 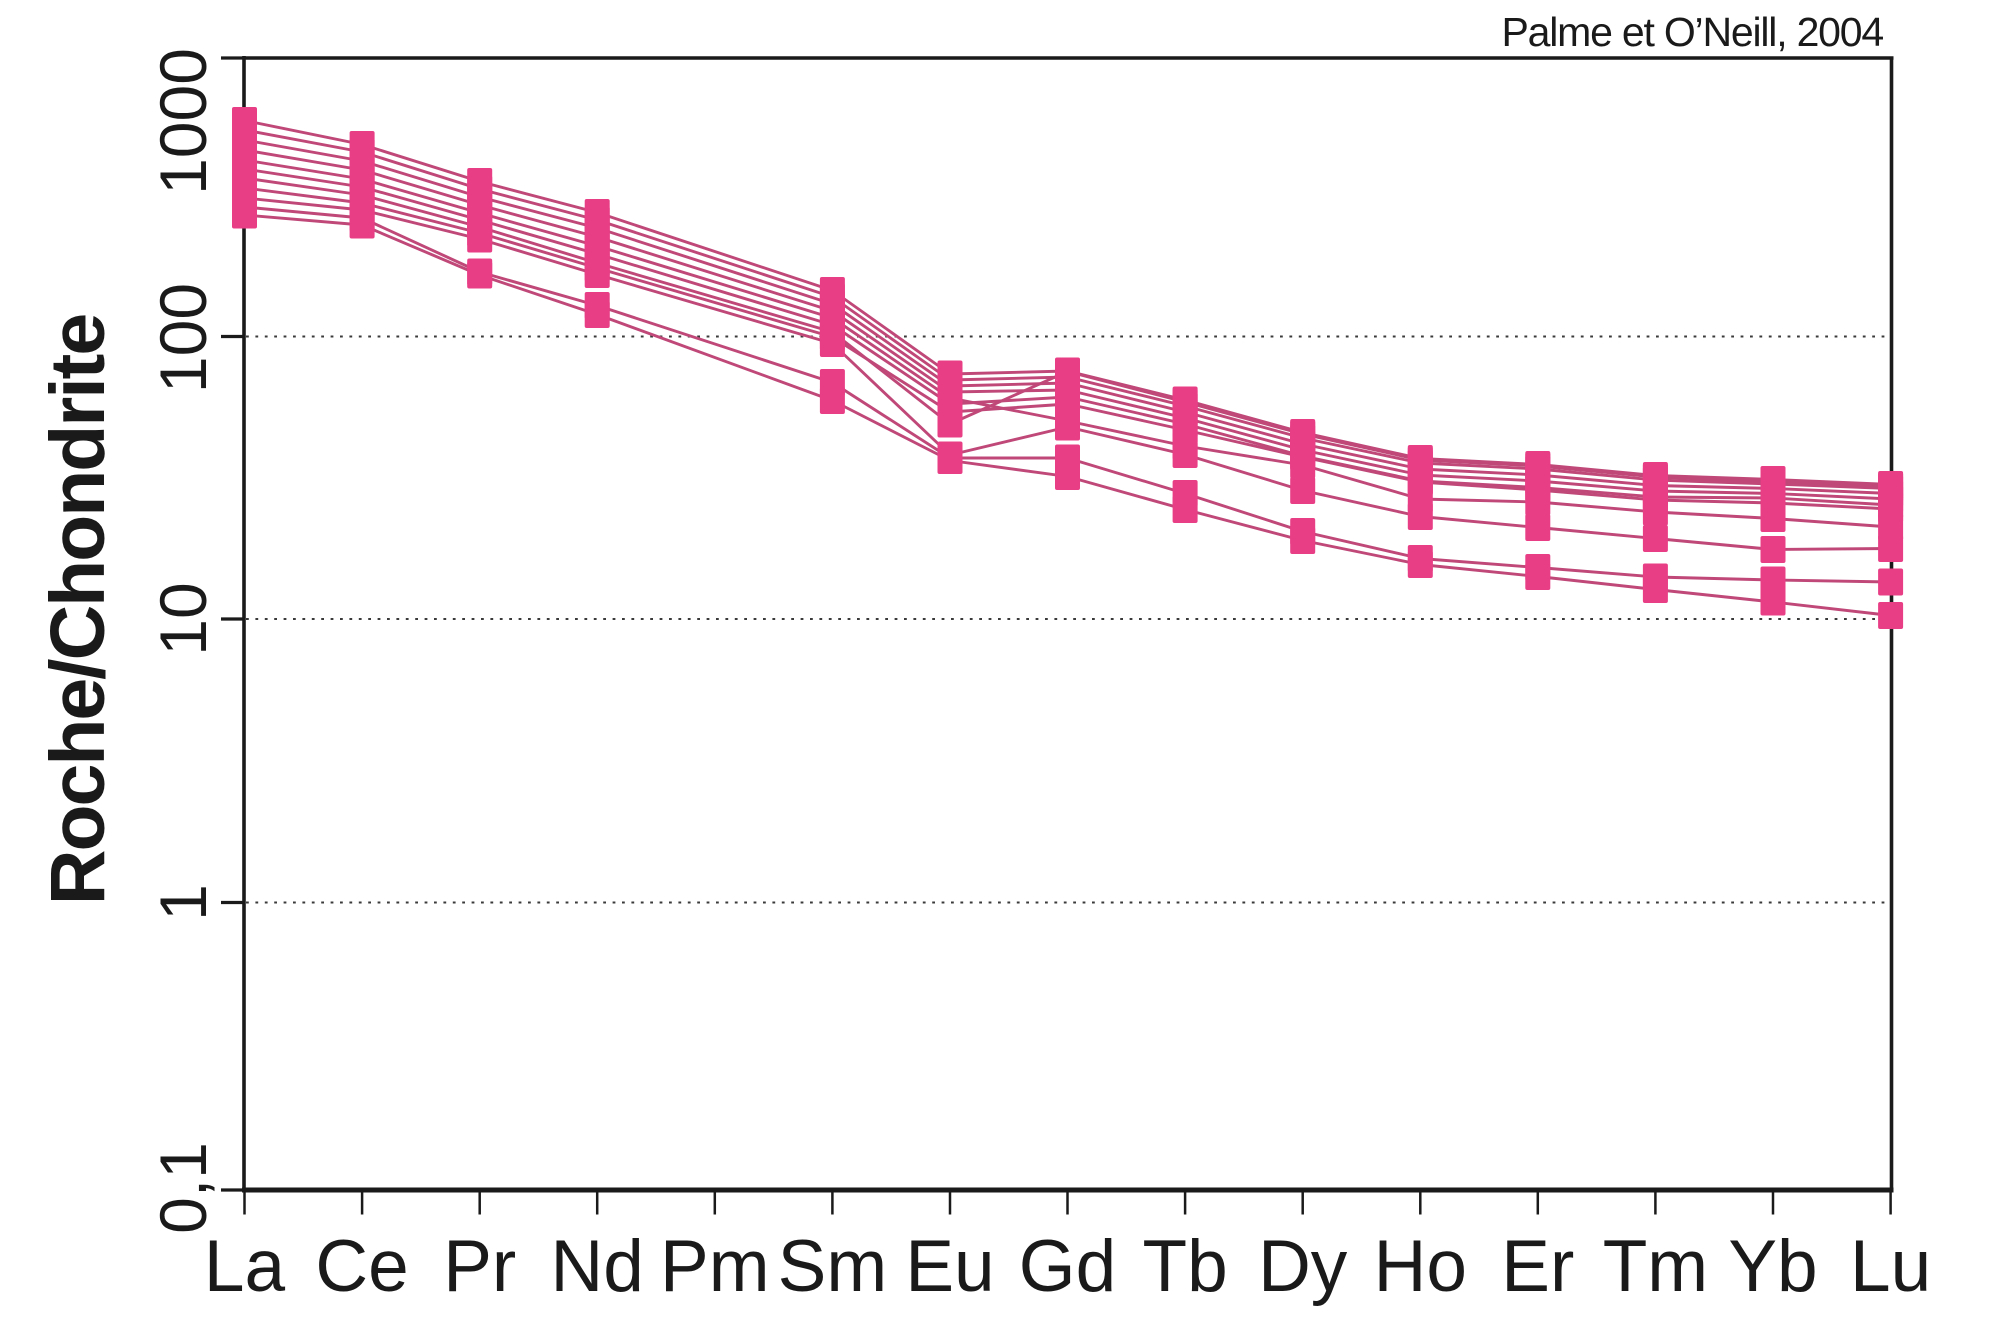 What do you see at coordinates (1537, 1266) in the screenshot?
I see `svg-text: Er` at bounding box center [1537, 1266].